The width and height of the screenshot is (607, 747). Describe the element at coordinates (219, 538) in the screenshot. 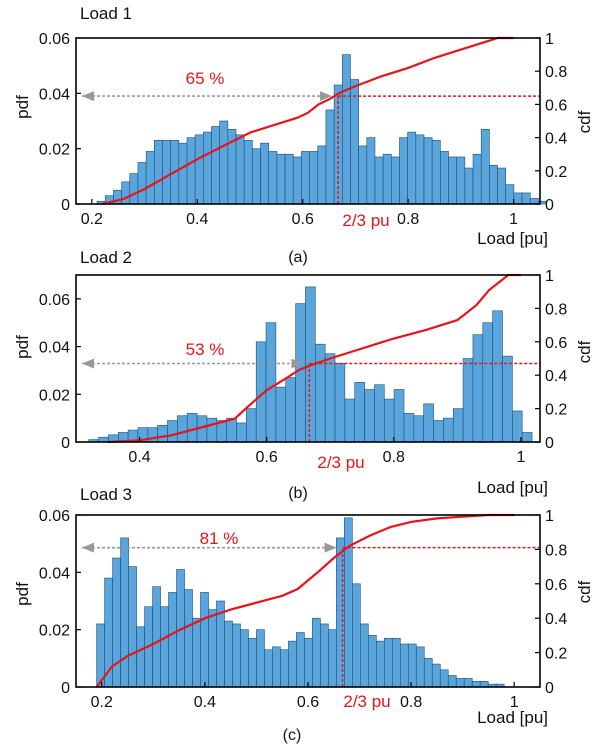

I see `percent-label: 81 %` at that location.